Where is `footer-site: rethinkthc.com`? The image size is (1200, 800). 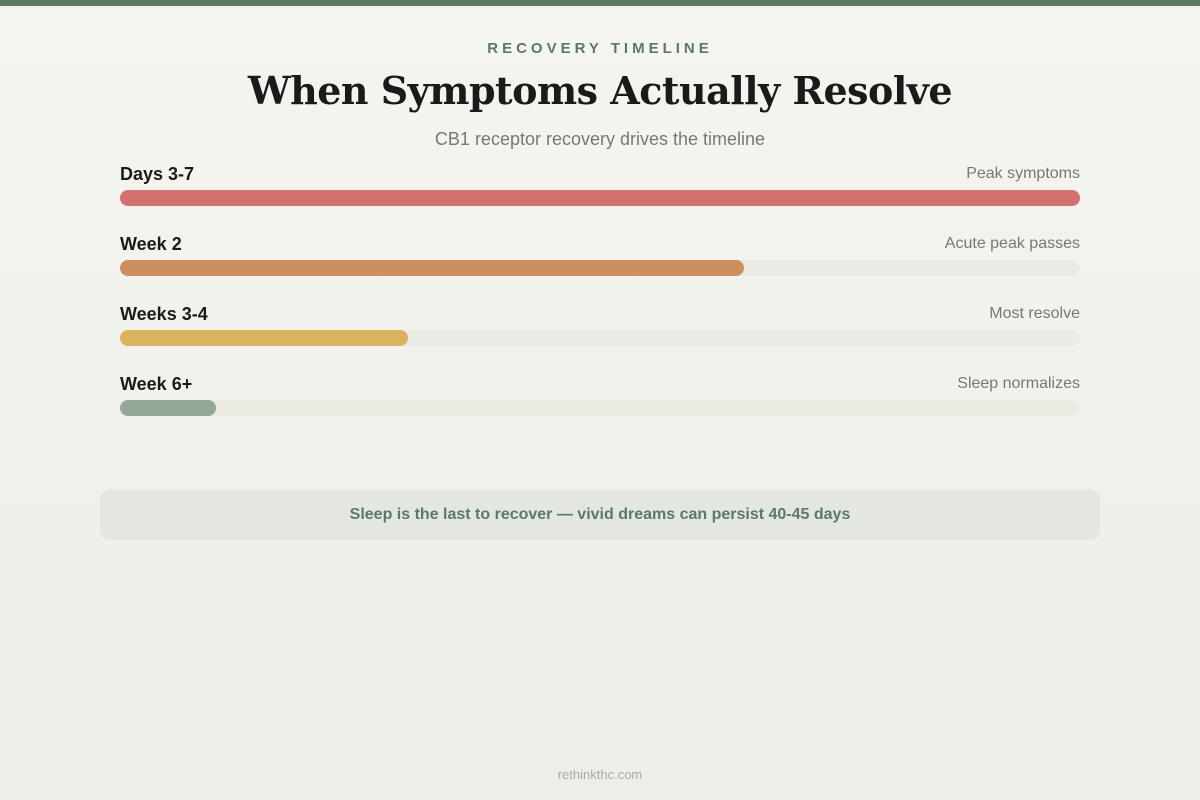 footer-site: rethinkthc.com is located at coordinates (600, 774).